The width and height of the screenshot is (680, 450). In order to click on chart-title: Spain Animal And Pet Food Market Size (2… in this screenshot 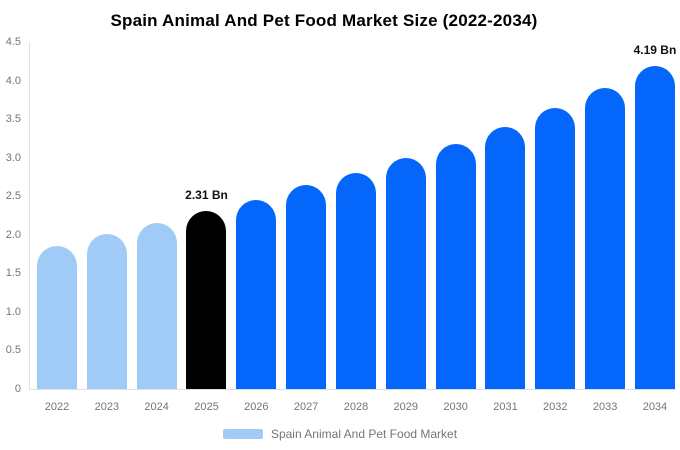, I will do `click(324, 20)`.